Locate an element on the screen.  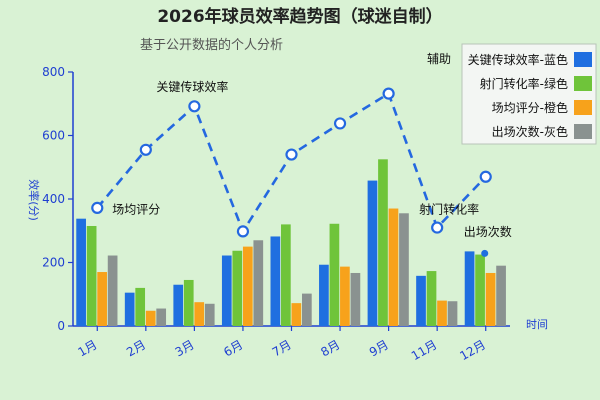
x-tick-label: 11月 is located at coordinates (424, 350).